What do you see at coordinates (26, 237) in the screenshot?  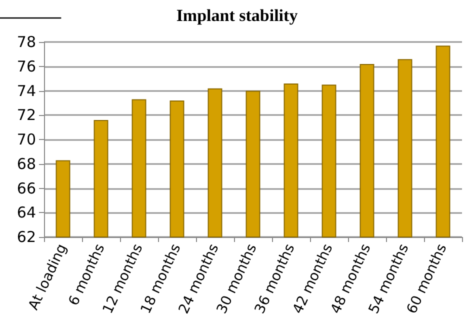 I see `y-tick-label: 62` at bounding box center [26, 237].